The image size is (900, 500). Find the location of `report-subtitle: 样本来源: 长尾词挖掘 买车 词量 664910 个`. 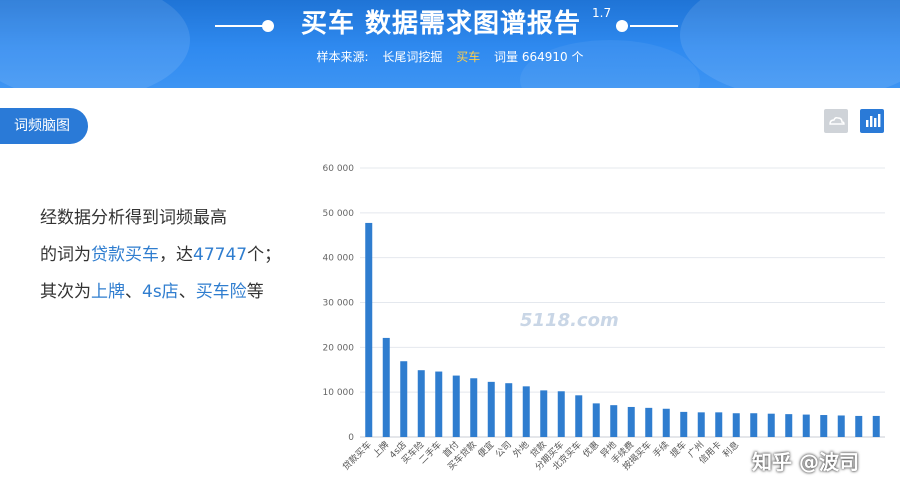

report-subtitle: 样本来源: 长尾词挖掘 买车 词量 664910 个 is located at coordinates (450, 56).